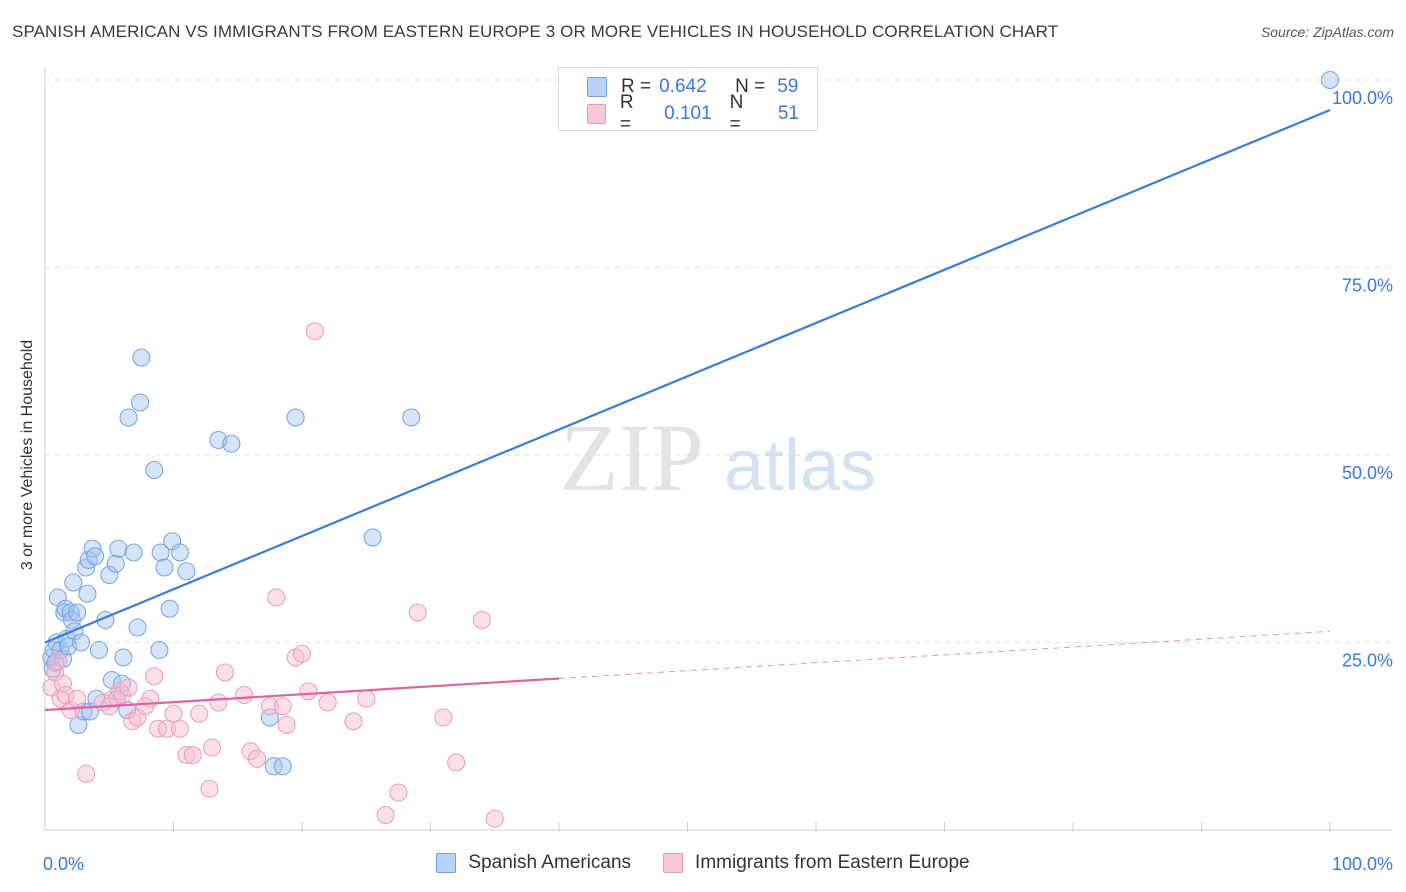  I want to click on y-tick-label: 25.0%, so click(1367, 661).